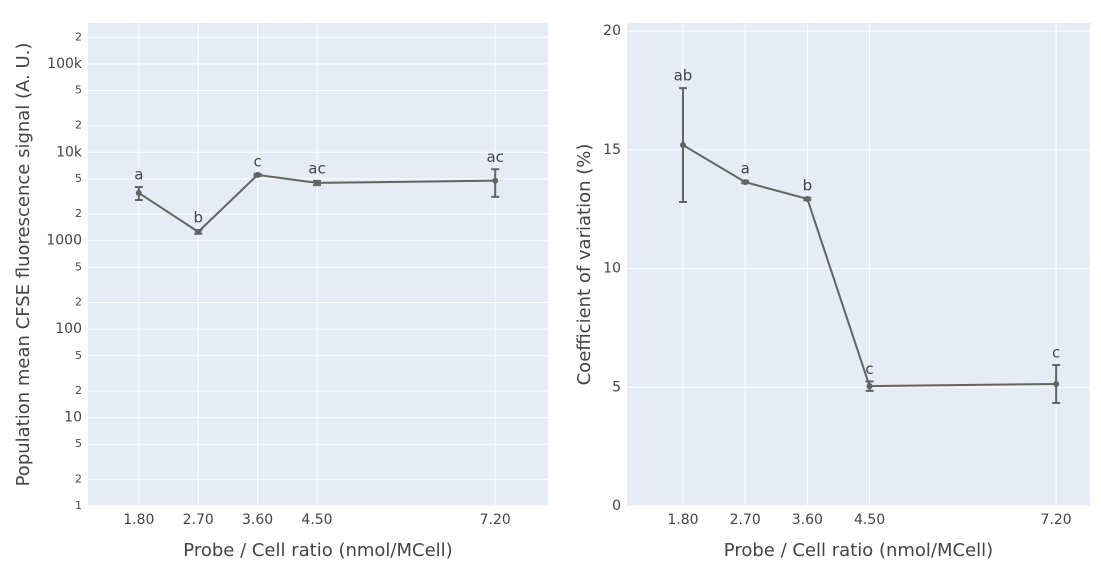 This screenshot has width=1101, height=564. Describe the element at coordinates (612, 31) in the screenshot. I see `y-tick-label: 20` at that location.